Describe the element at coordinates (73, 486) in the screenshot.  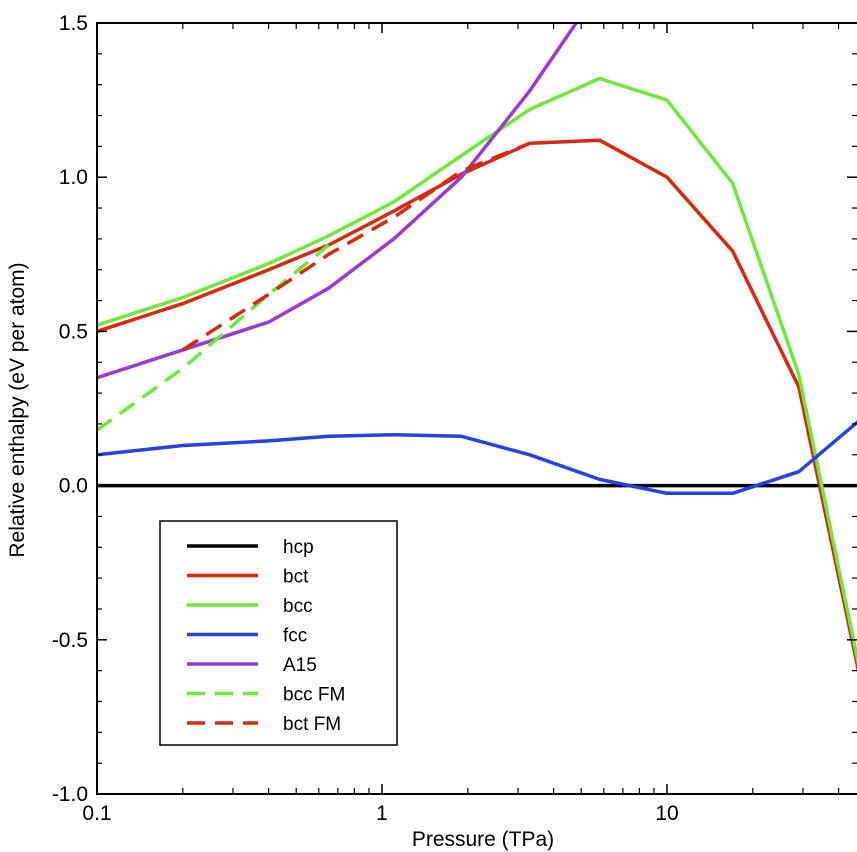
I see `y-tick-label: 0.0` at that location.